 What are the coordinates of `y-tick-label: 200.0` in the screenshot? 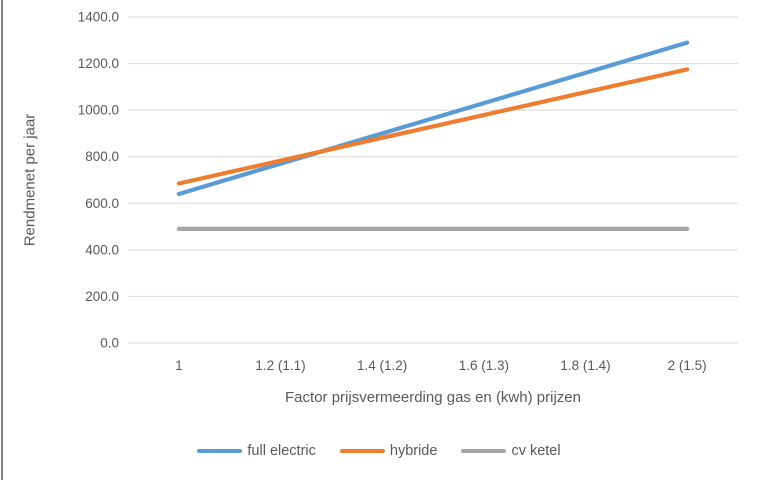 It's located at (102, 296).